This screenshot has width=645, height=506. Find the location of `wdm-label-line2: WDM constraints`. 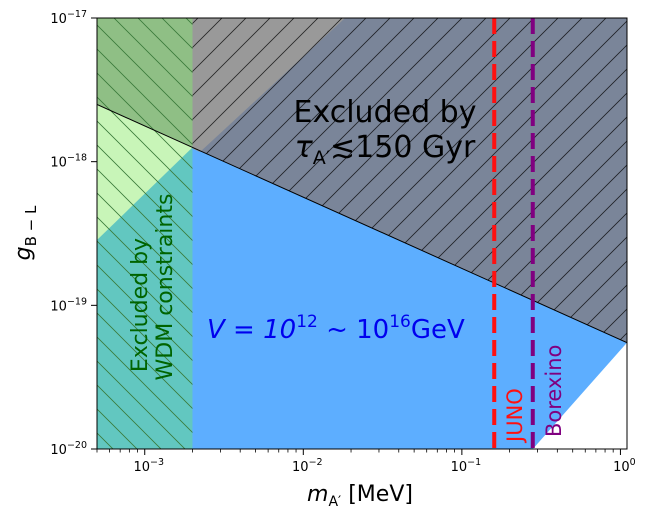

wdm-label-line2: WDM constraints is located at coordinates (165, 287).